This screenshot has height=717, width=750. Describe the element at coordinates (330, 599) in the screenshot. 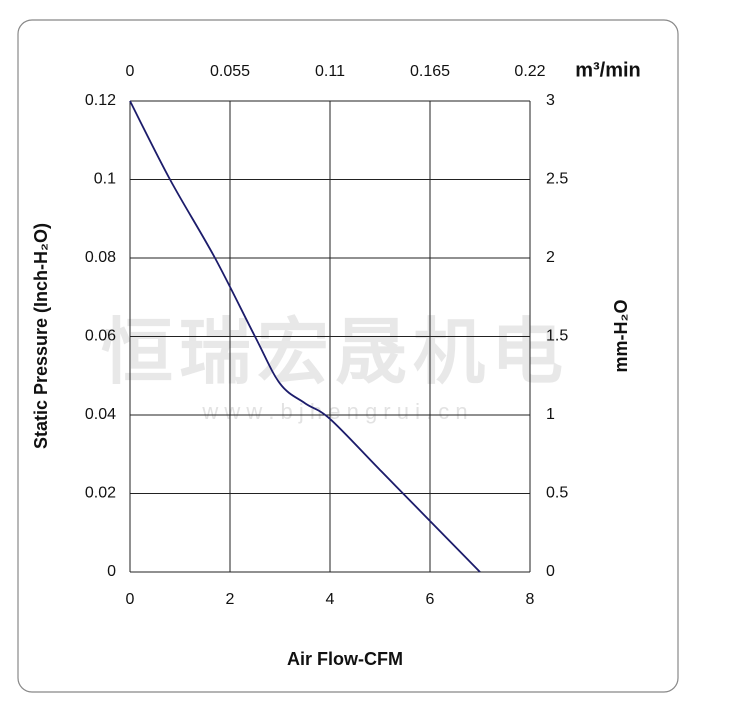

I see `x-tick-label: 4` at that location.